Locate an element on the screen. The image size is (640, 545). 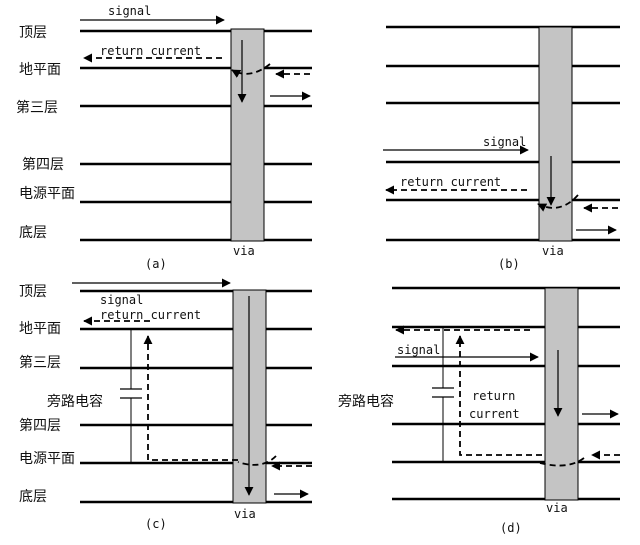
caption-c: (c) is located at coordinates (156, 524).